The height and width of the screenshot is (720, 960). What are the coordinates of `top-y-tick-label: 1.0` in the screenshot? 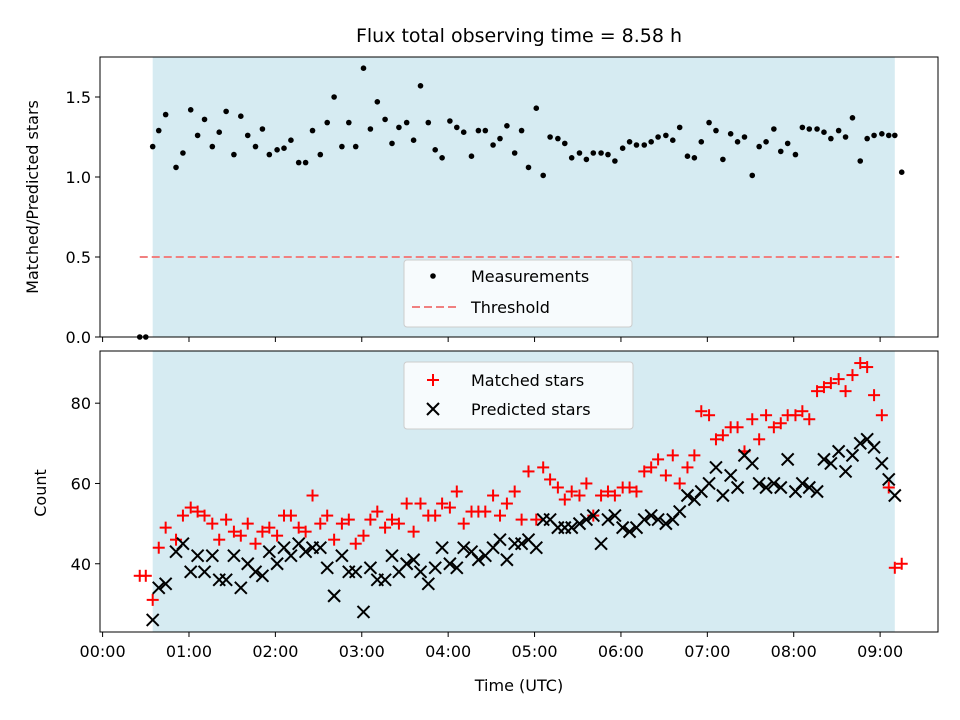 It's located at (78, 177).